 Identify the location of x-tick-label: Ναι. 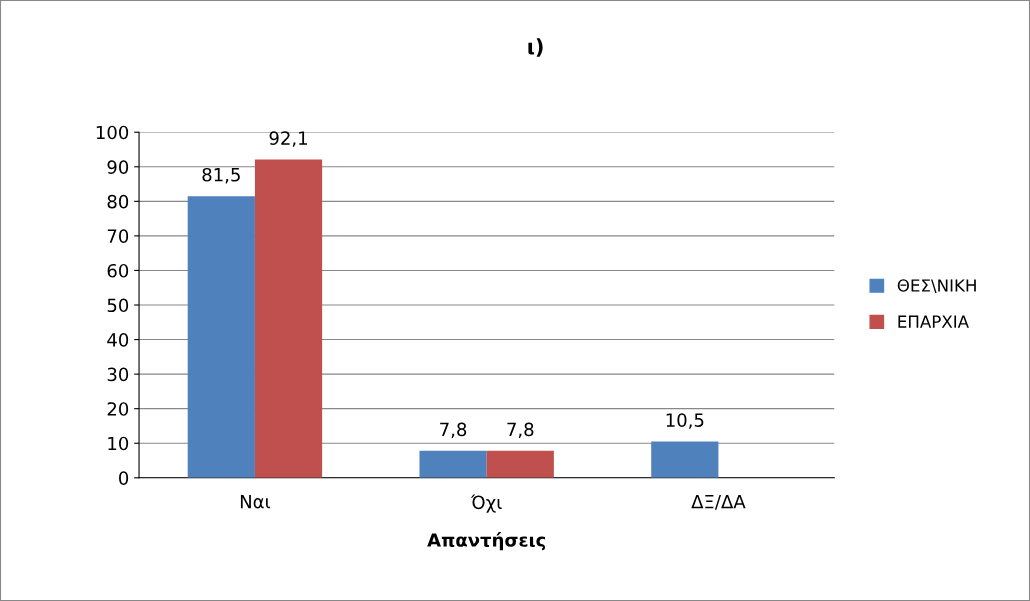
(255, 502).